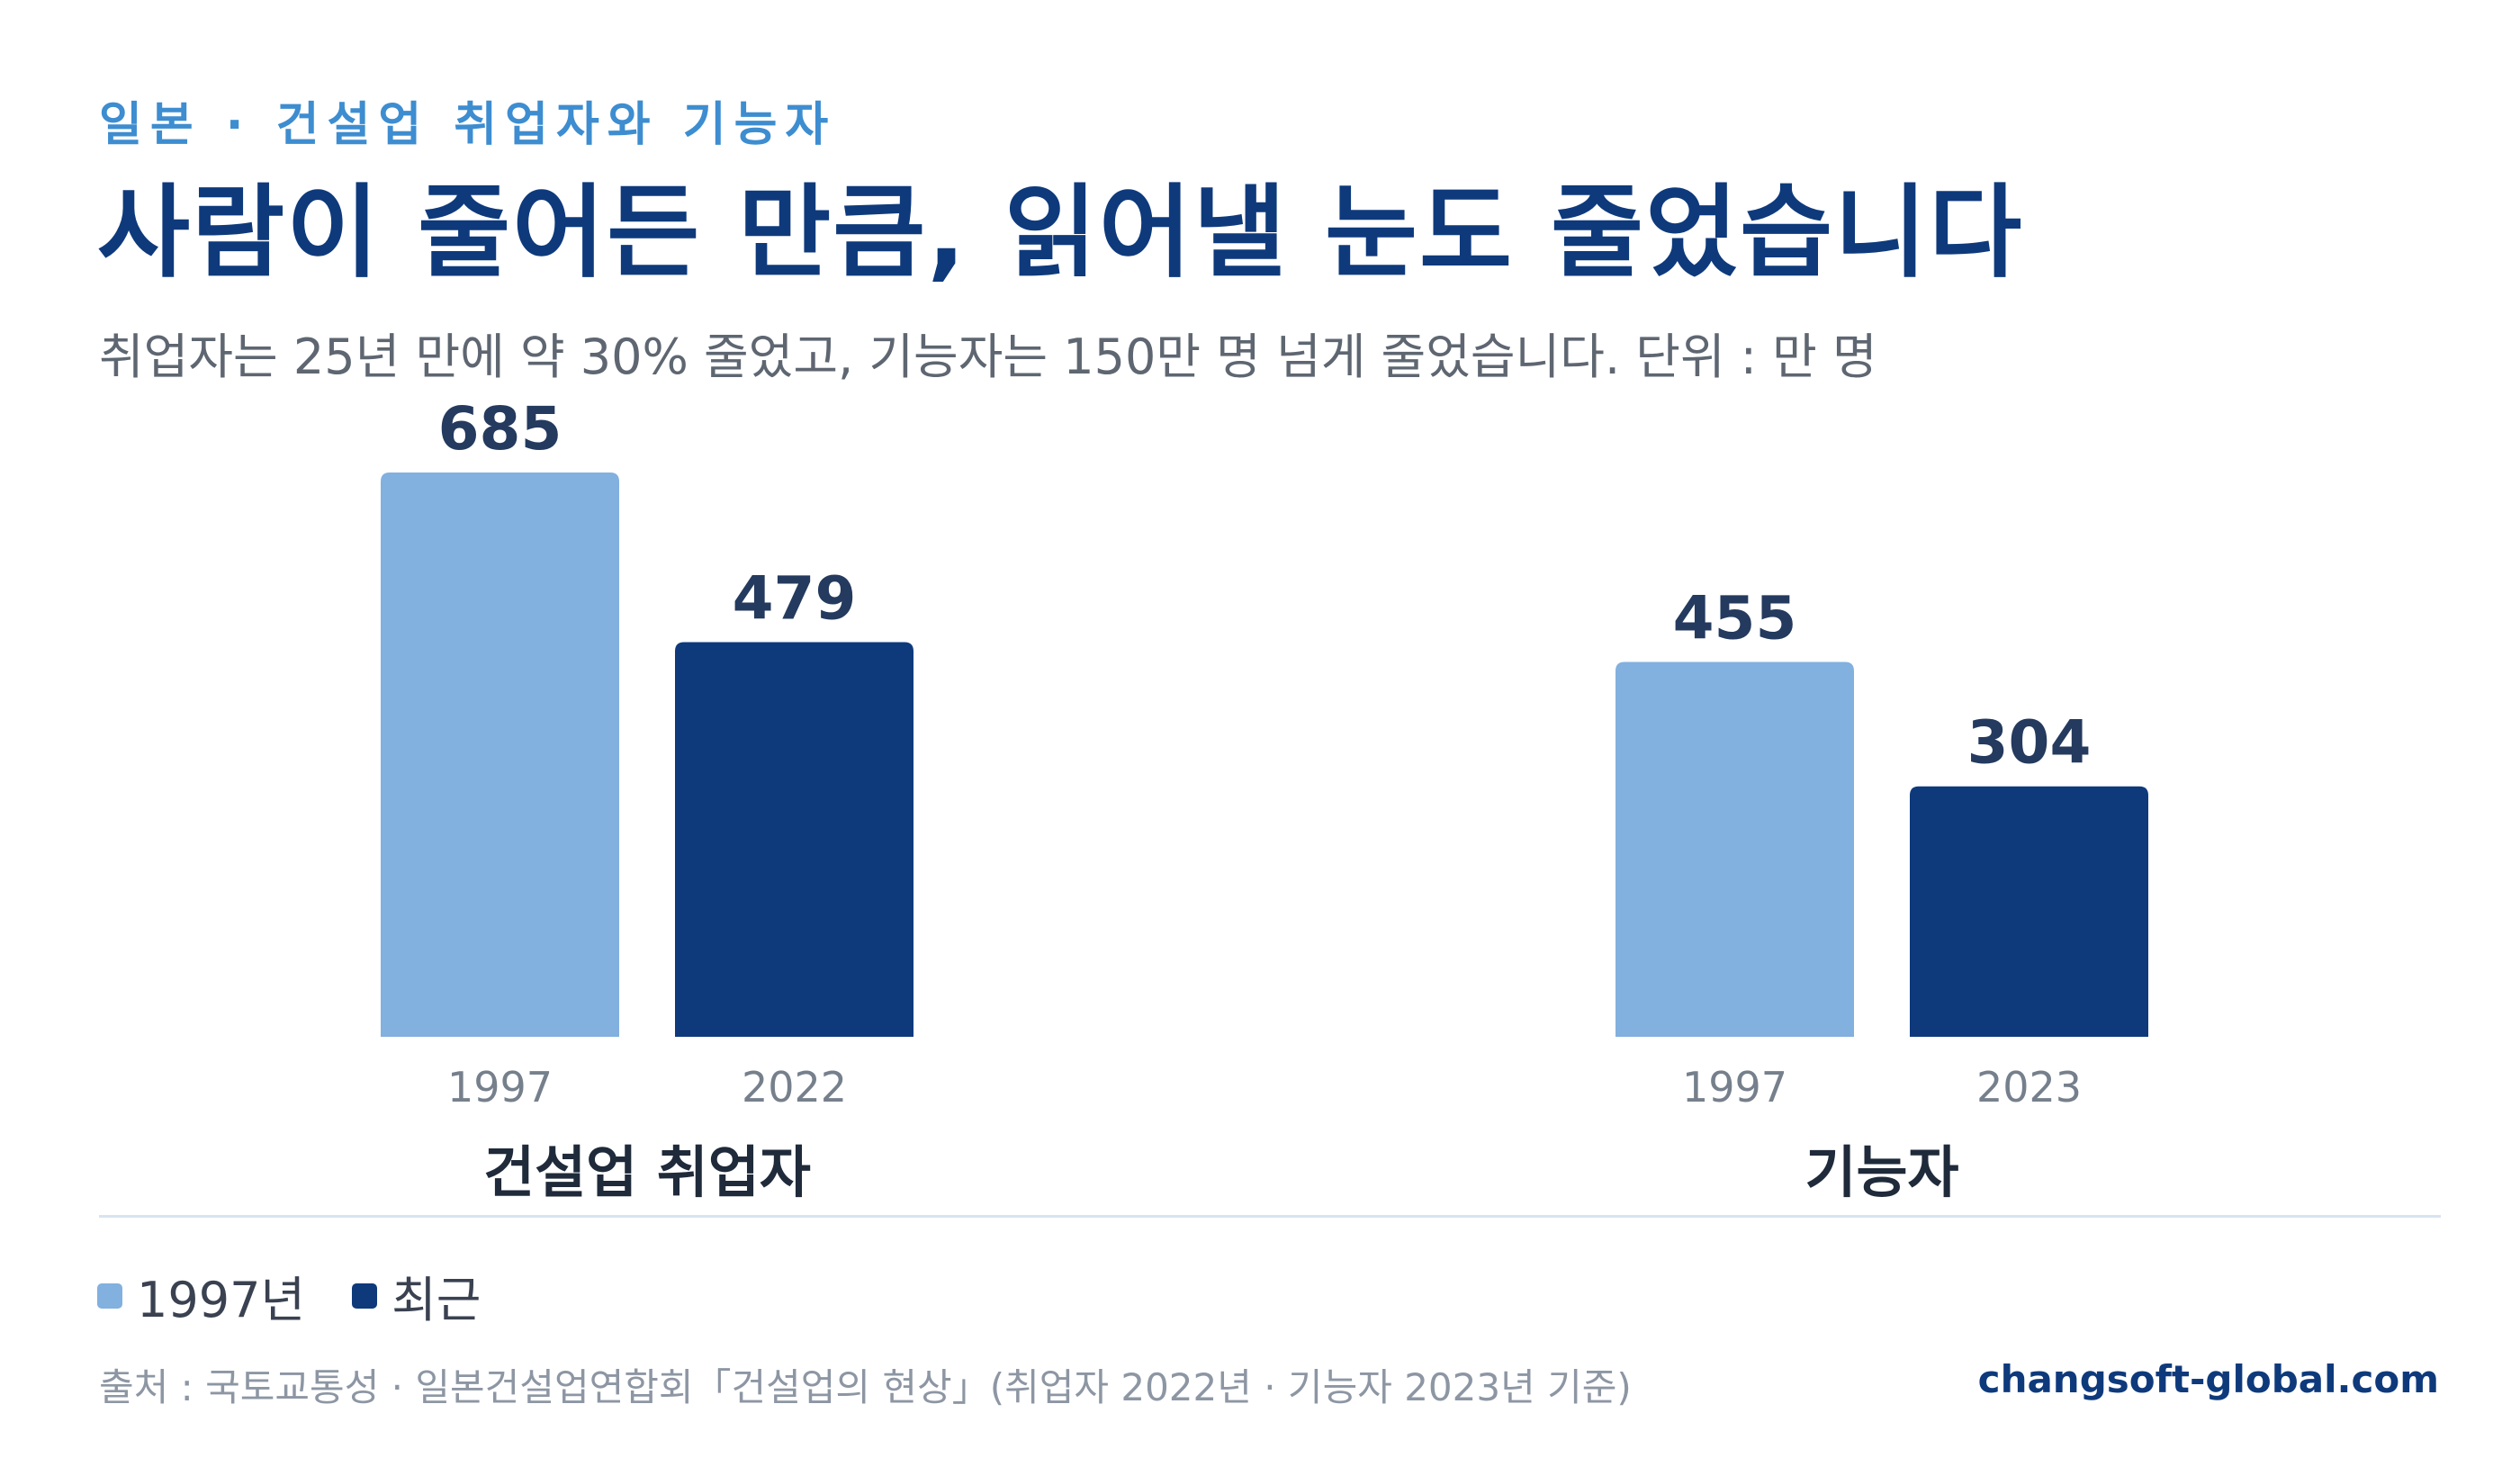 This screenshot has height=1476, width=2520. Describe the element at coordinates (1735, 1088) in the screenshot. I see `tick-label-1-0: 1997` at that location.